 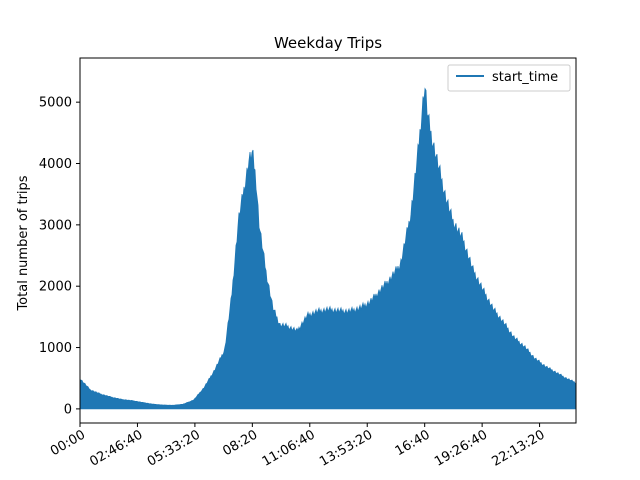 I want to click on legend-box, so click(x=509, y=78).